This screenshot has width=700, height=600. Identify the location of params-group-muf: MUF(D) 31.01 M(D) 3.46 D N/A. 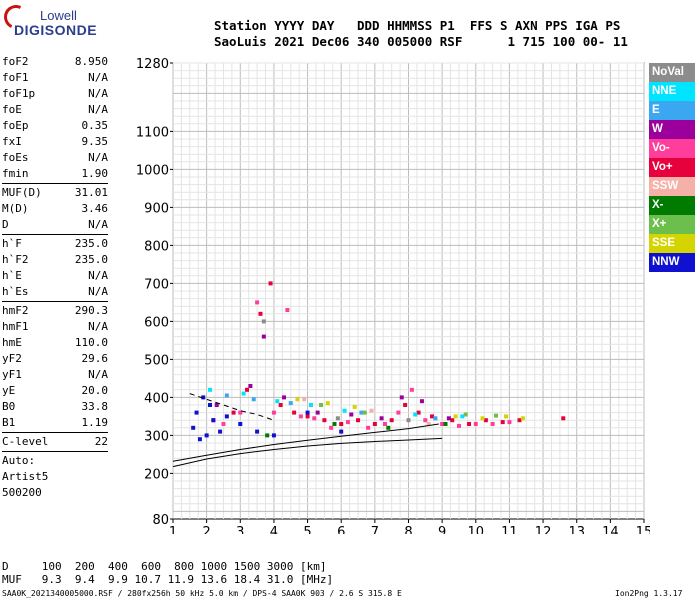
(55, 209).